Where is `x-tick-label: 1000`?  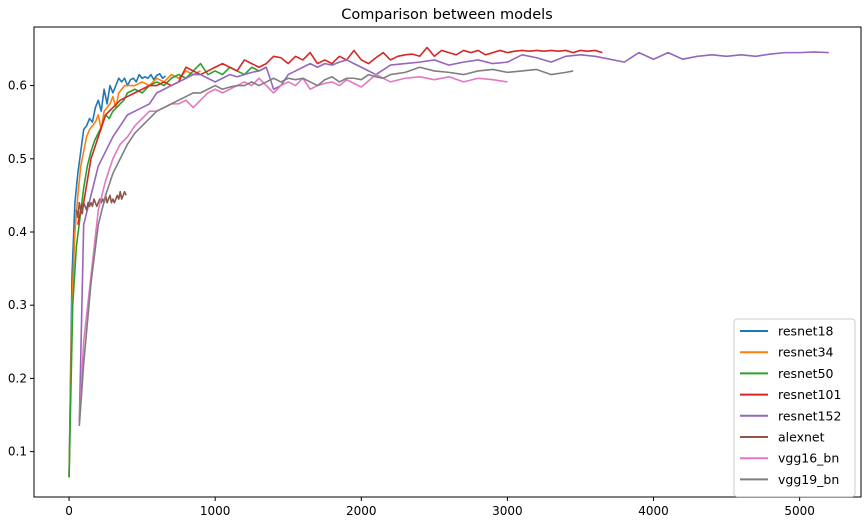 x-tick-label: 1000 is located at coordinates (215, 511).